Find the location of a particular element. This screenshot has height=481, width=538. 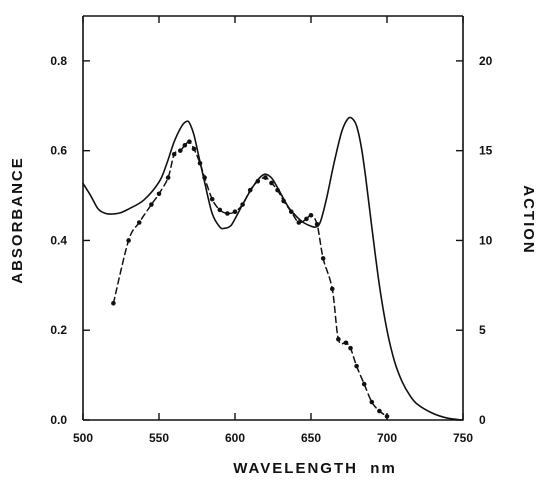

left-tick-label: 0.2 is located at coordinates (58, 330).